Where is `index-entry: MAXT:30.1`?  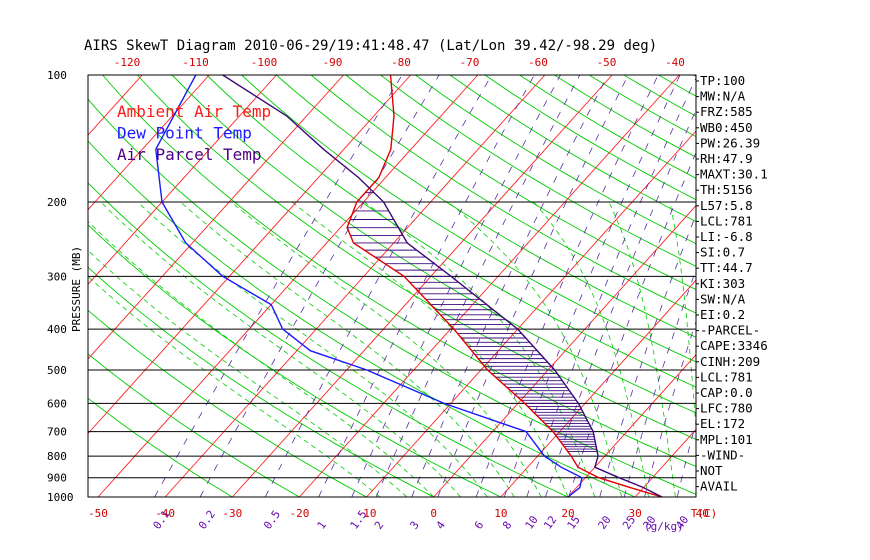 index-entry: MAXT:30.1 is located at coordinates (734, 174).